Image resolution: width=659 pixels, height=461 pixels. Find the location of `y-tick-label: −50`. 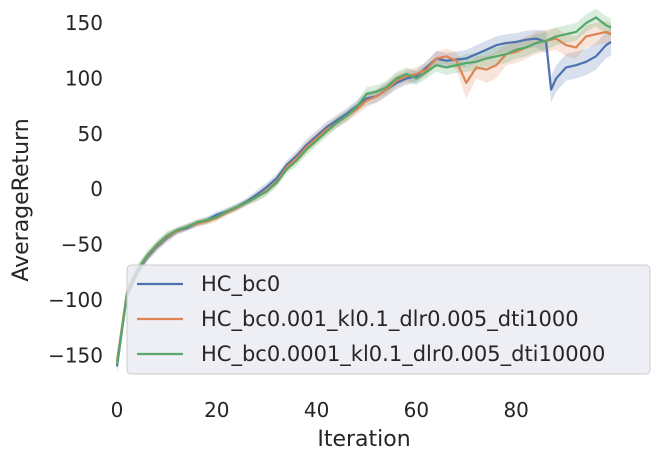

y-tick-label: −50 is located at coordinates (82, 245).